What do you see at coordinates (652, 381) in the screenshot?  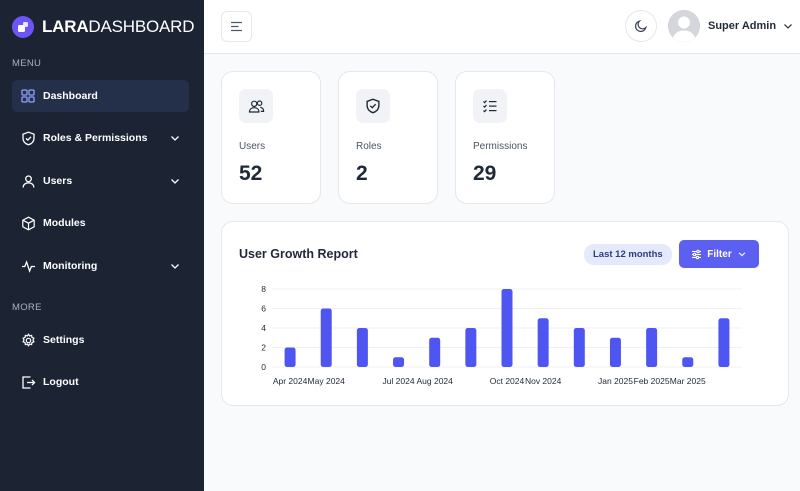 I see `x-tick-label: Feb 2025` at bounding box center [652, 381].